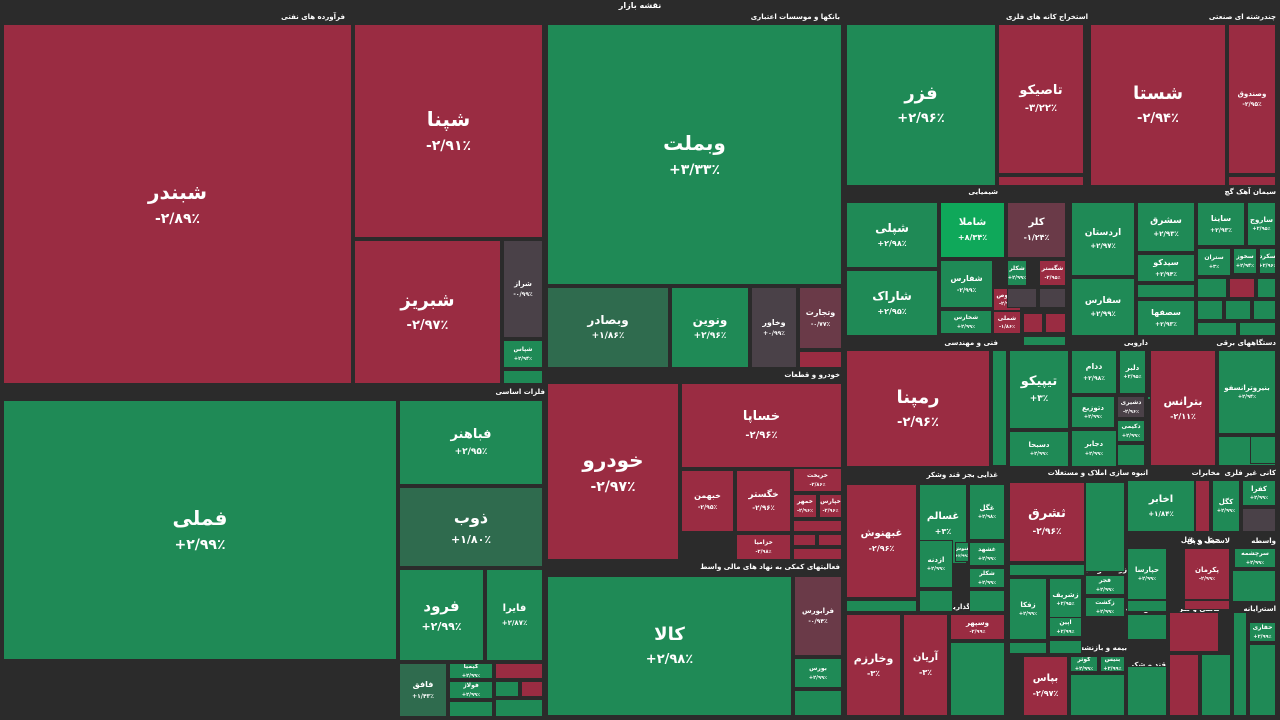 Image resolution: width=1280 pixels, height=720 pixels. What do you see at coordinates (1158, 105) in the screenshot?
I see `stock-tile: شستا -۲/۹۴٪` at bounding box center [1158, 105].